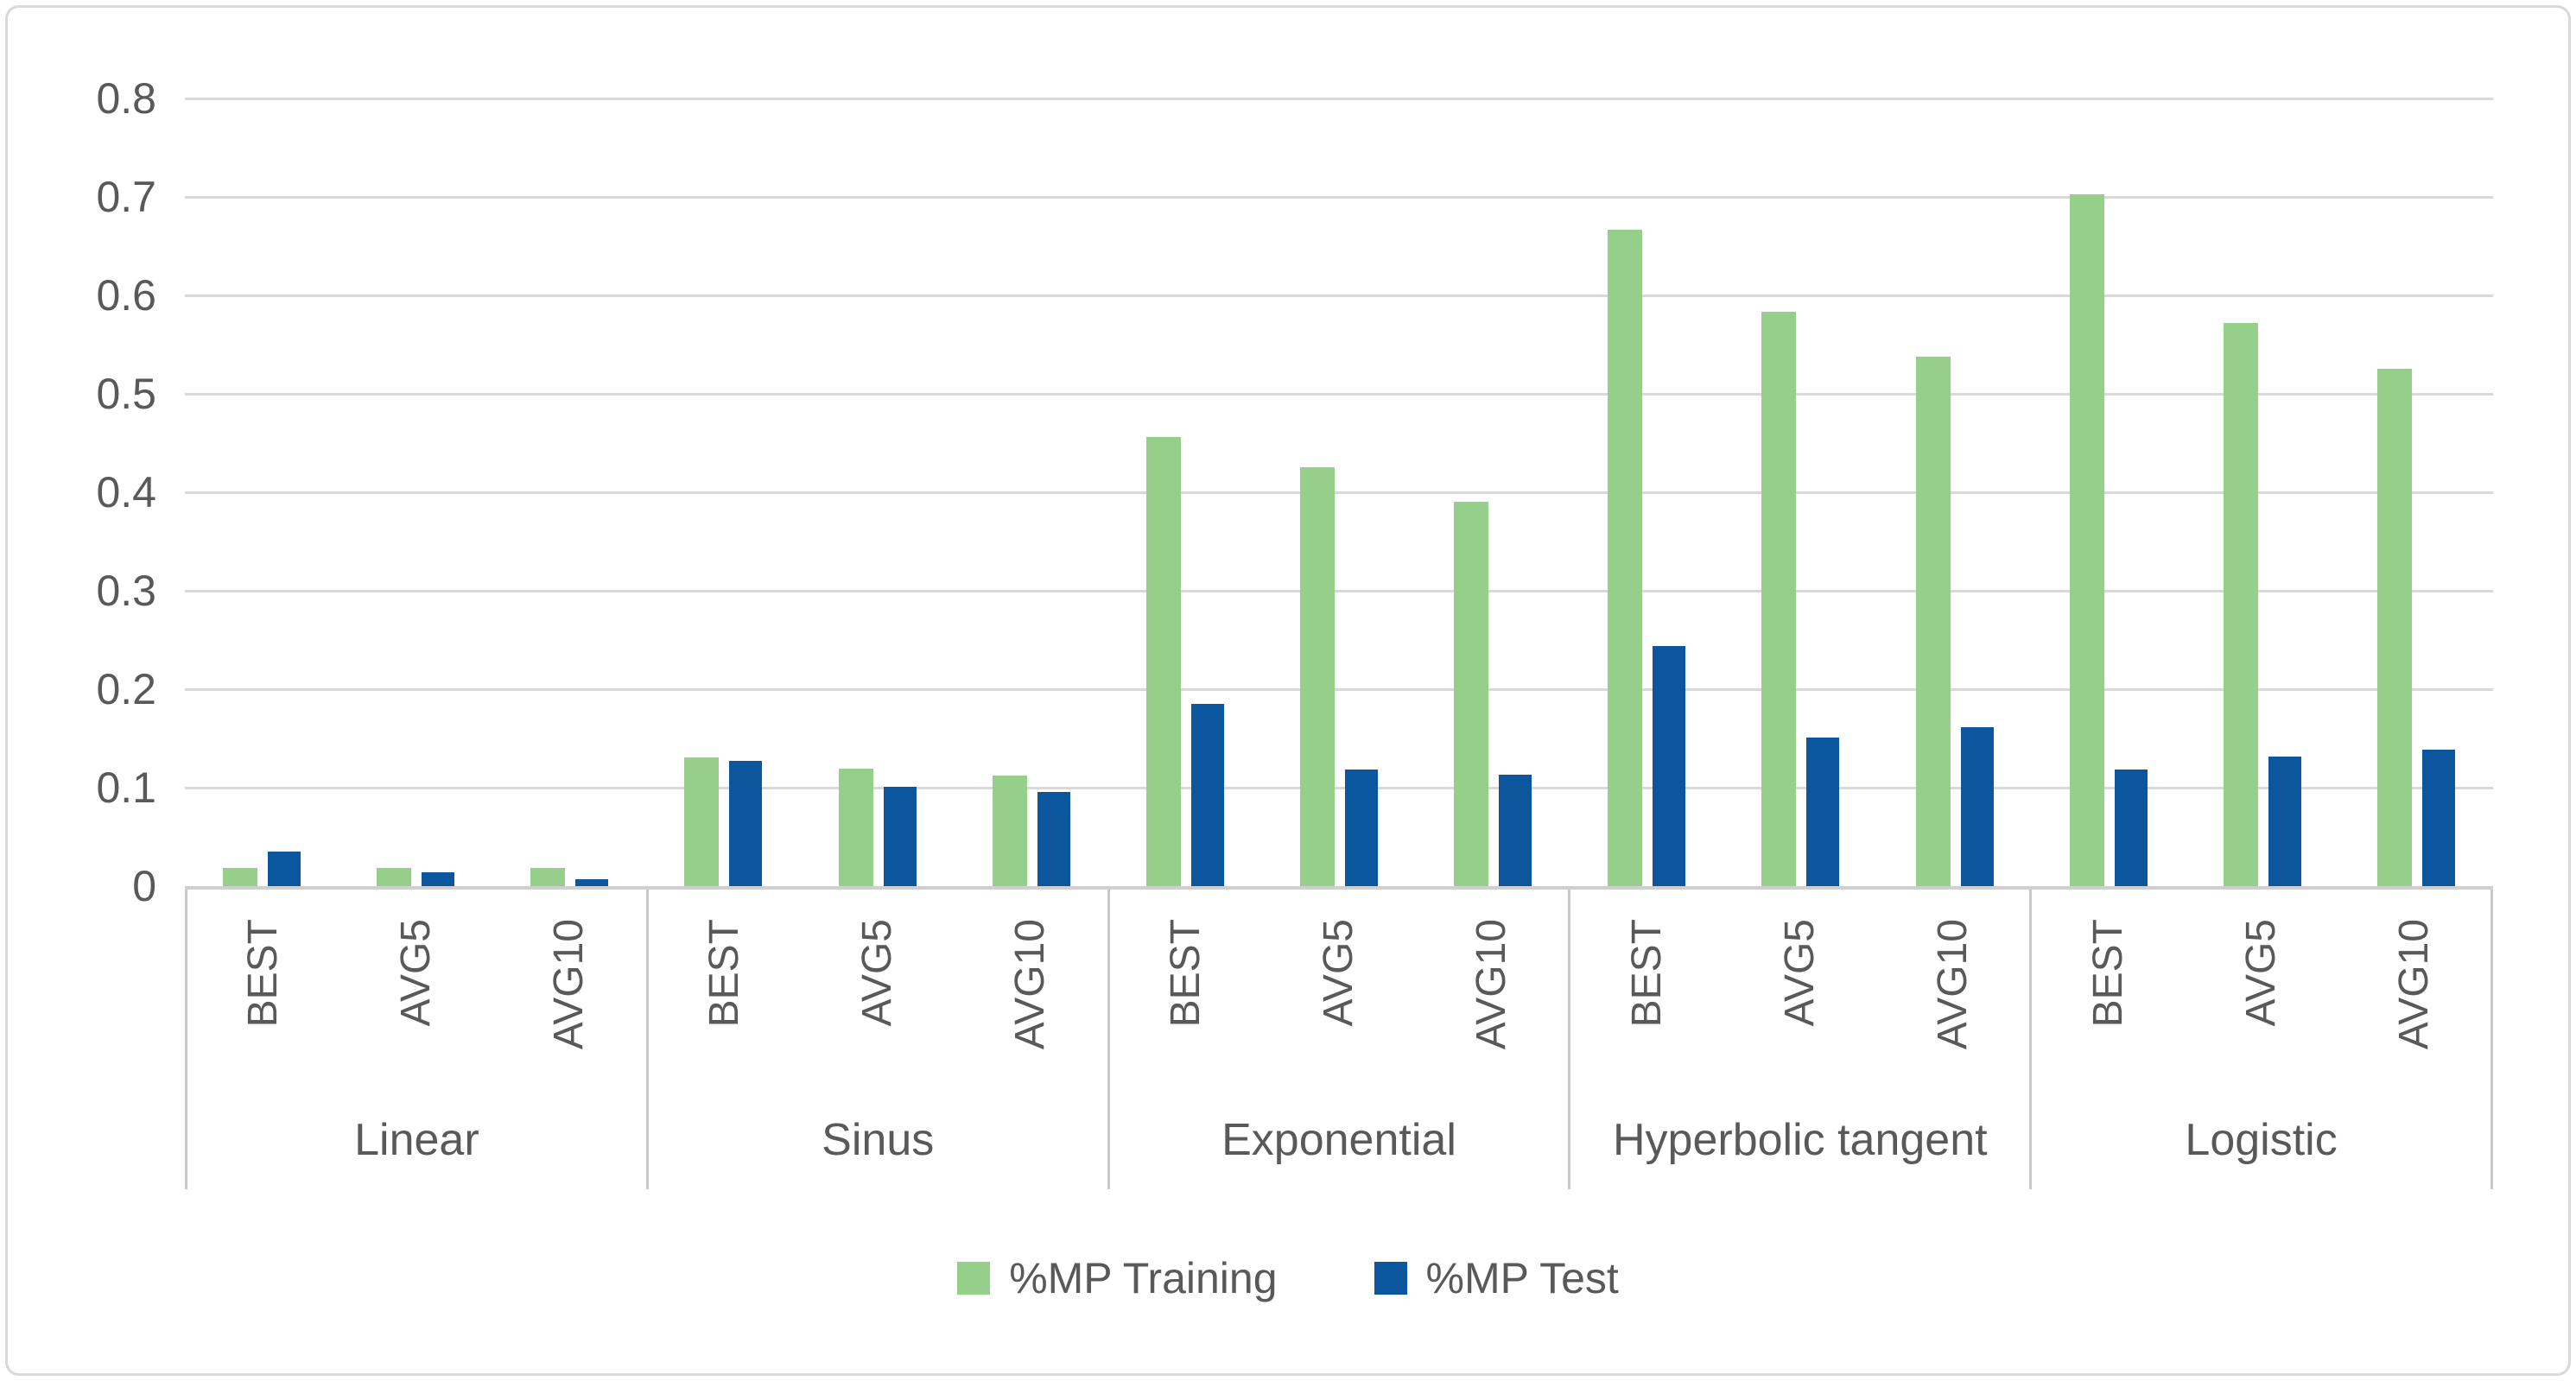 Image resolution: width=2576 pixels, height=1381 pixels. Describe the element at coordinates (2439, 818) in the screenshot. I see `bar-test-logistic-avg10` at that location.